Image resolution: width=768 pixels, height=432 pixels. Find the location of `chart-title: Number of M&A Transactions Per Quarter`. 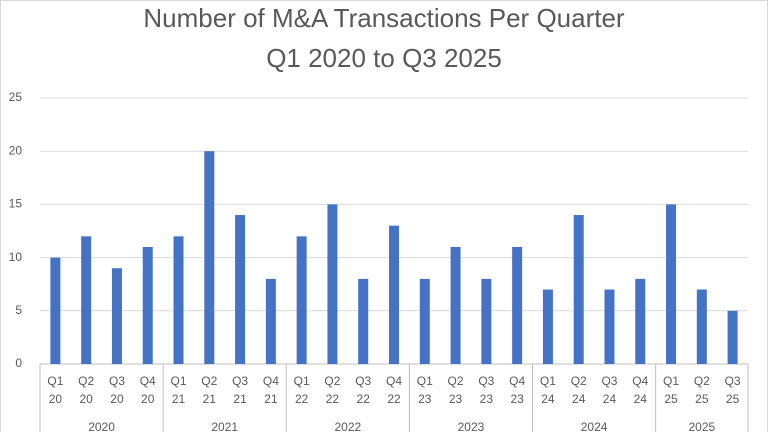

chart-title: Number of M&A Transactions Per Quarter is located at coordinates (384, 18).